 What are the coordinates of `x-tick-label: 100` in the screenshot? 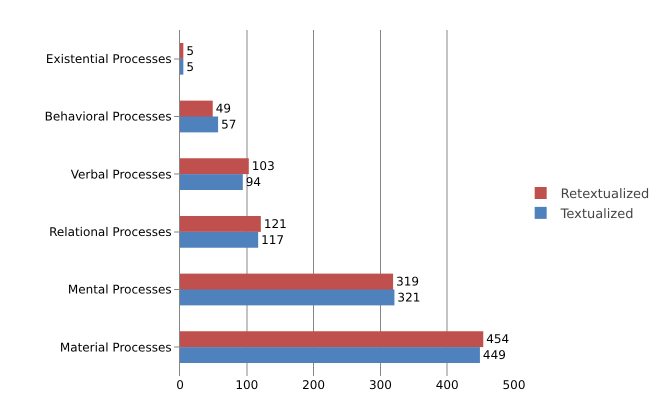 It's located at (246, 385).